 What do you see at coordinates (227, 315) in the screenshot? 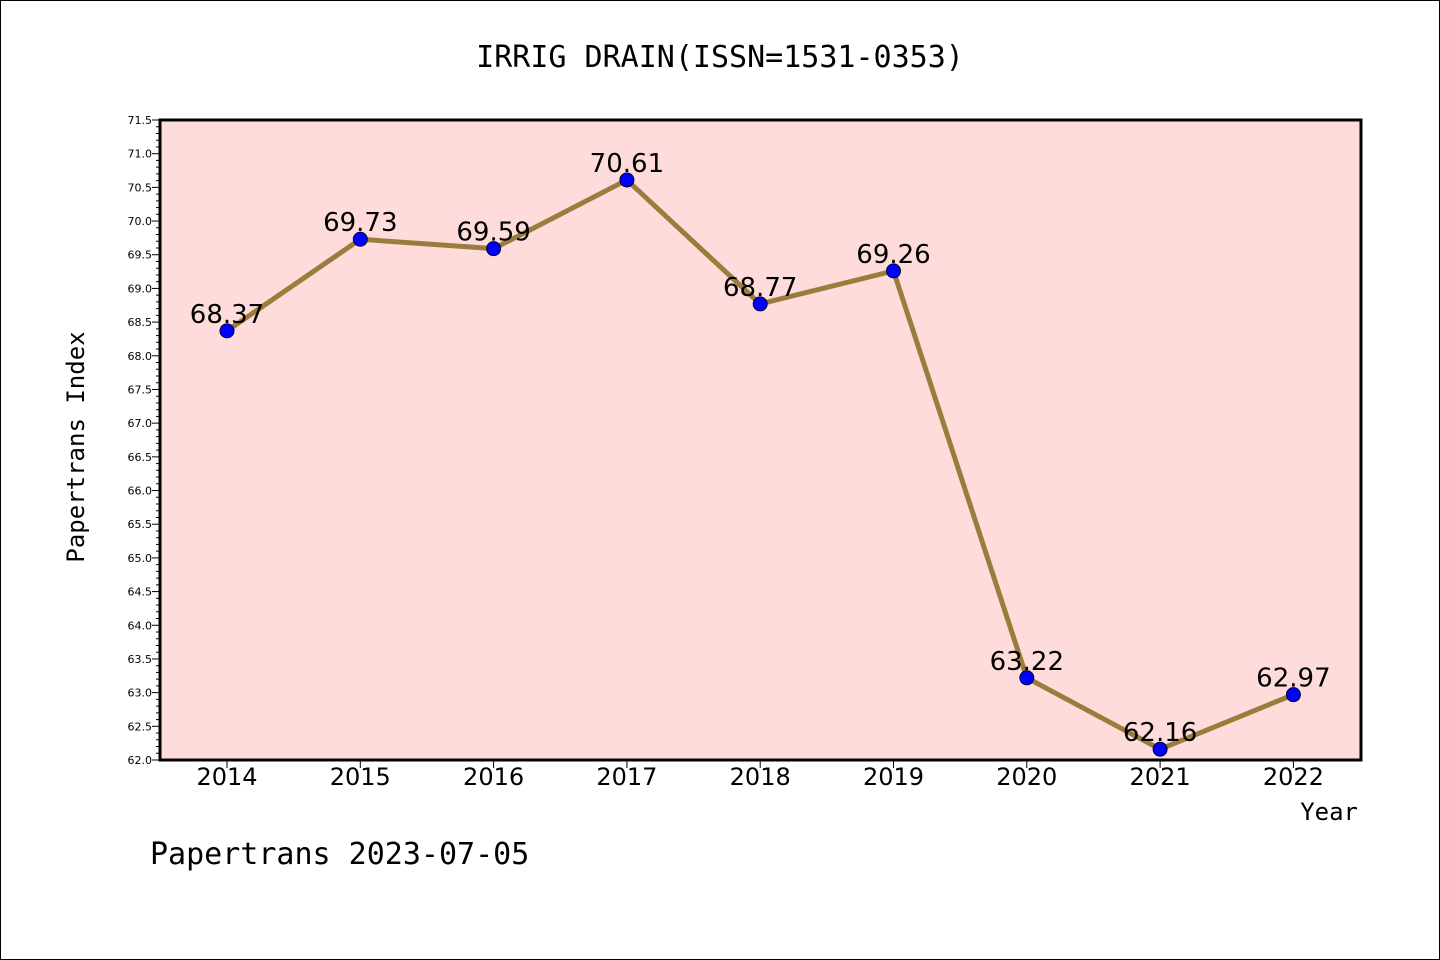
I see `data-point-label: 68.37` at bounding box center [227, 315].